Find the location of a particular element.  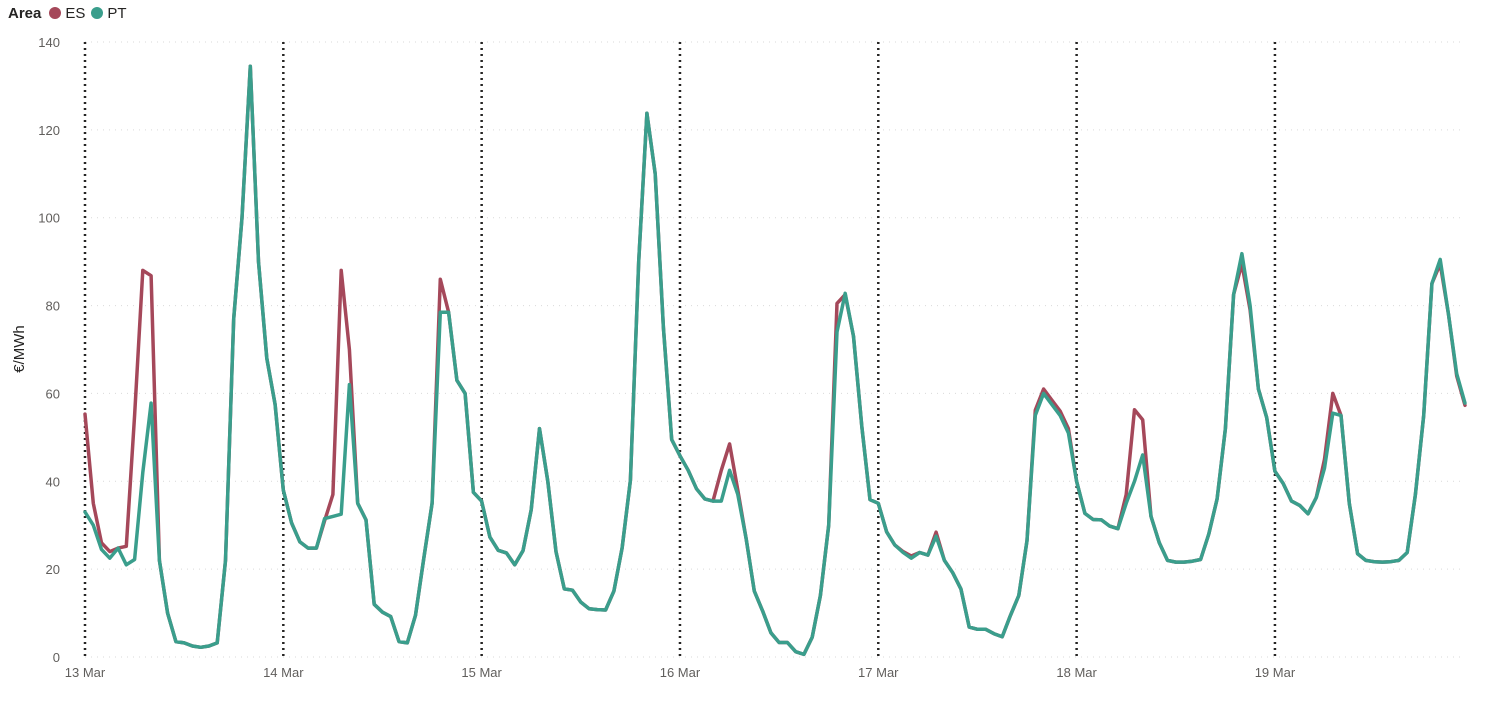

legend-items: ES PT is located at coordinates (90, 13).